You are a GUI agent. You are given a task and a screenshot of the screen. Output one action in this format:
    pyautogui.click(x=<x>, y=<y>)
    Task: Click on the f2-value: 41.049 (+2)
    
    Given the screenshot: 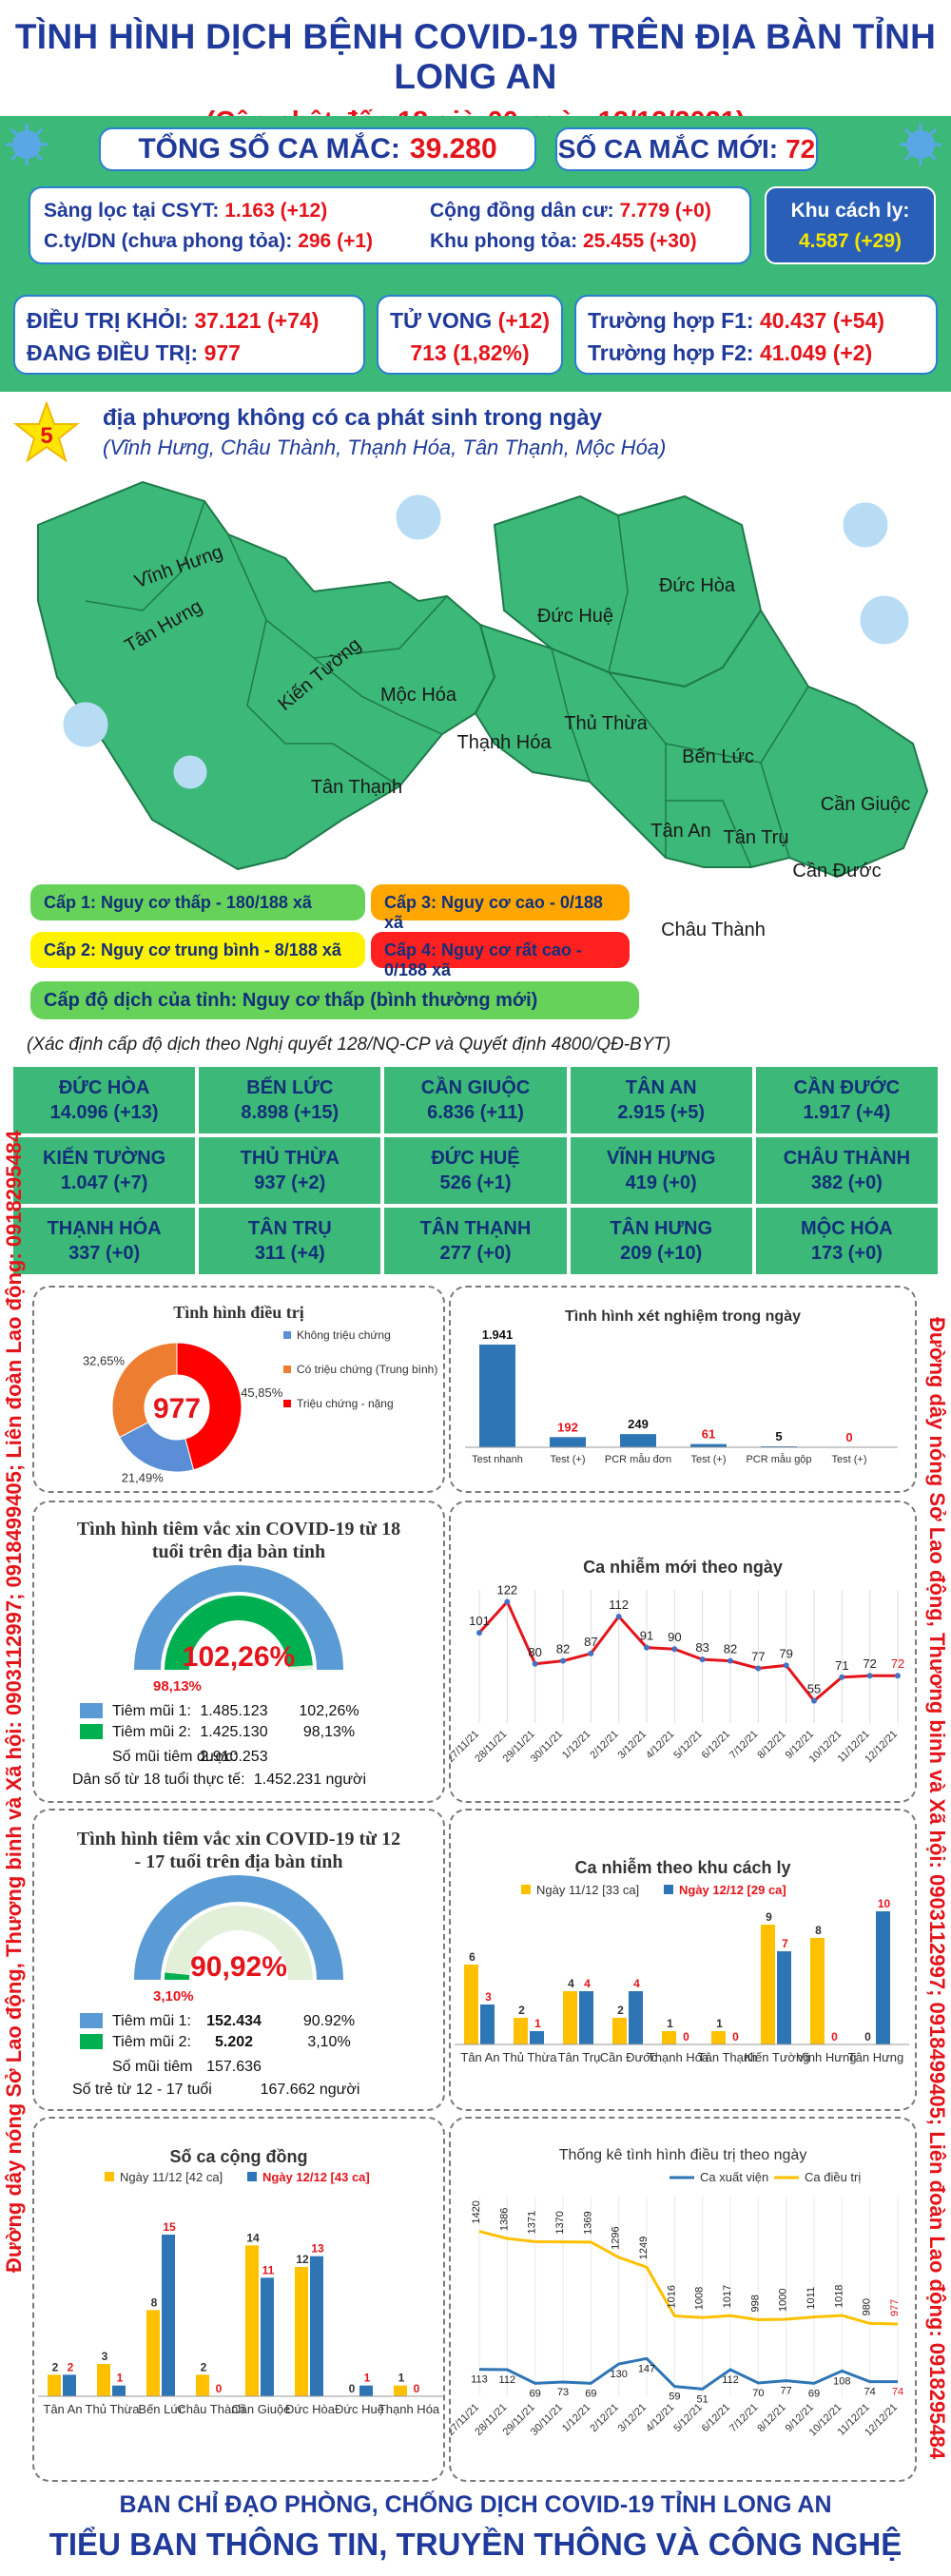 What is the action you would take?
    pyautogui.click(x=816, y=352)
    